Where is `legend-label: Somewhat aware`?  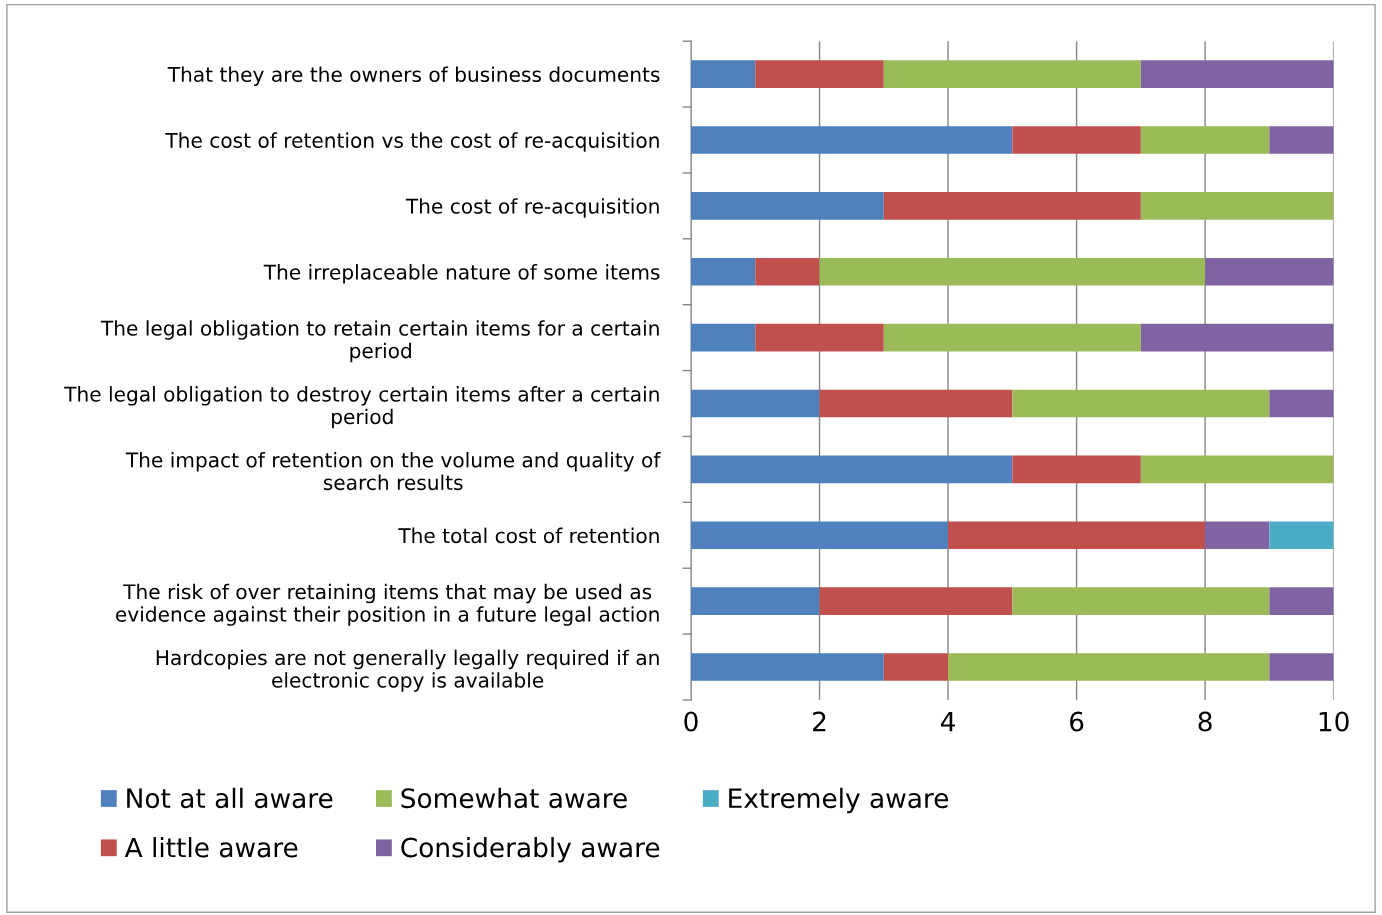
legend-label: Somewhat aware is located at coordinates (514, 798).